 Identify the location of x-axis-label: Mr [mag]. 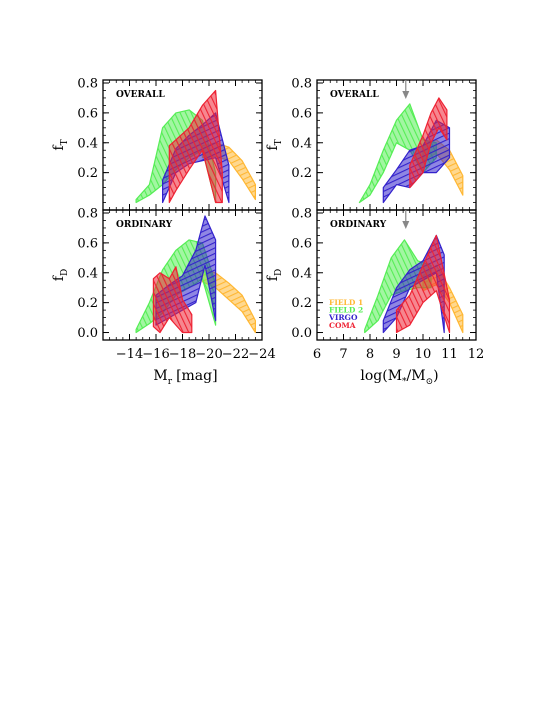
(185, 377).